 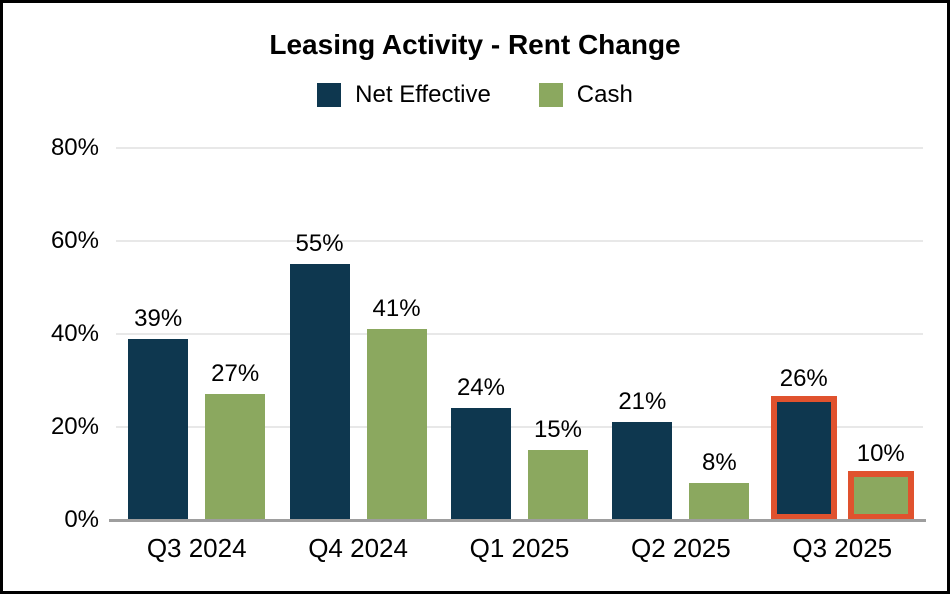 I want to click on bar-value-label: 10%, so click(x=880, y=453).